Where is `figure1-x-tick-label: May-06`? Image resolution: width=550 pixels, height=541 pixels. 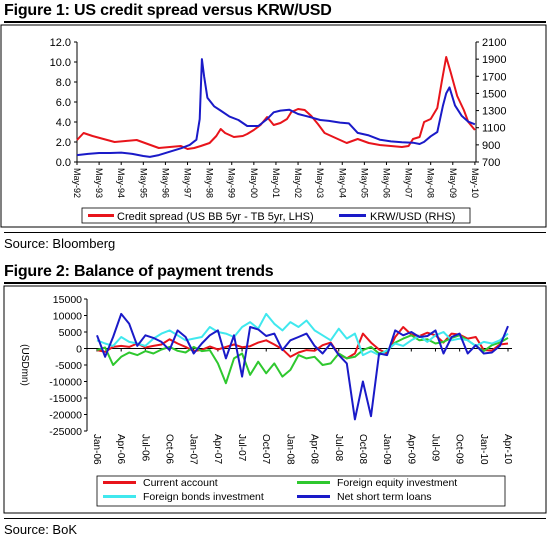 figure1-x-tick-label: May-06 is located at coordinates (386, 183).